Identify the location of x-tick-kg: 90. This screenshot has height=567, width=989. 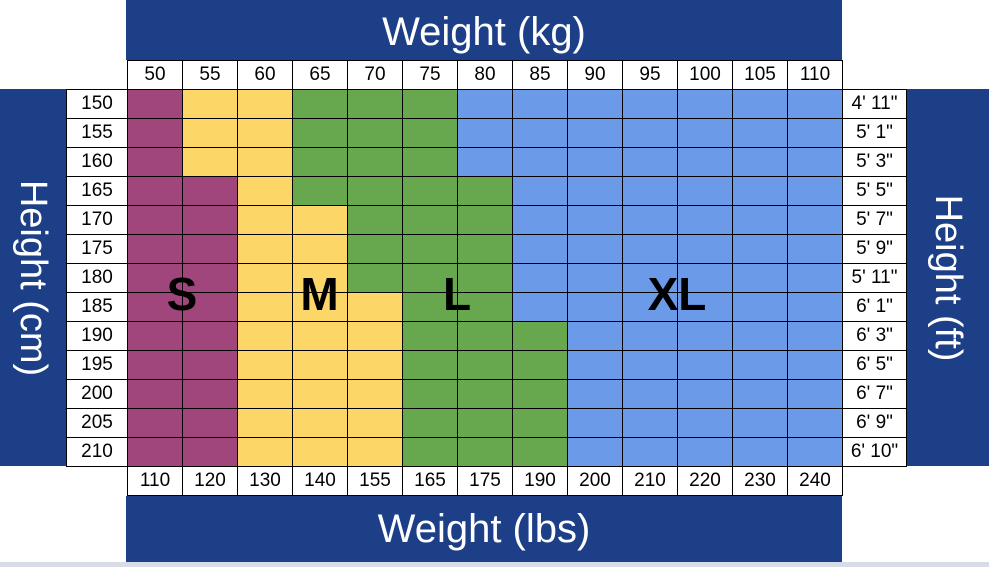
(595, 75).